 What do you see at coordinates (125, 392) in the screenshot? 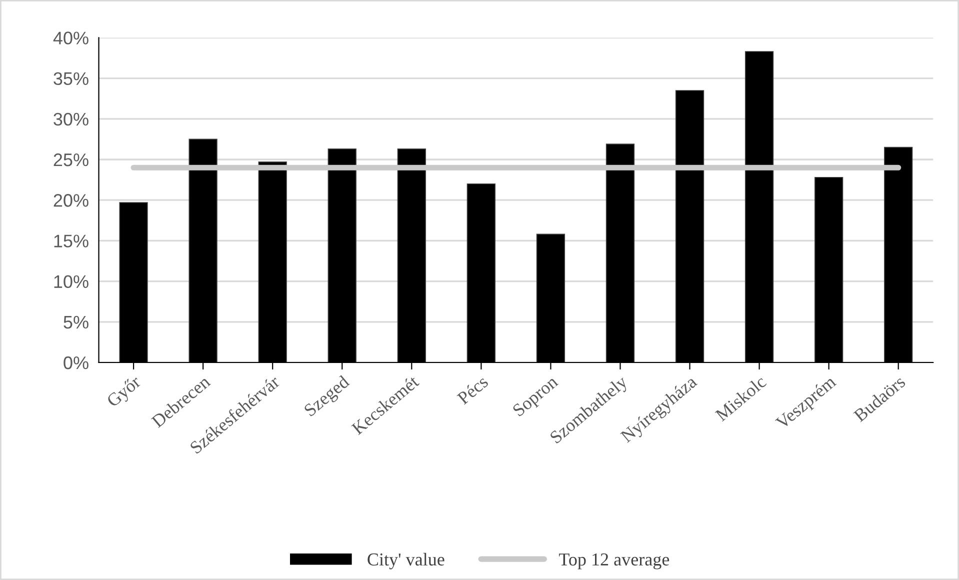
I see `x-tick-label: Győr` at bounding box center [125, 392].